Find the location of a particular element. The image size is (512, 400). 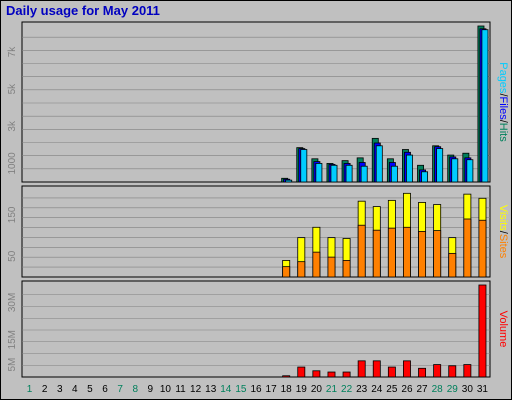

y-tick-label: 5M is located at coordinates (12, 365).